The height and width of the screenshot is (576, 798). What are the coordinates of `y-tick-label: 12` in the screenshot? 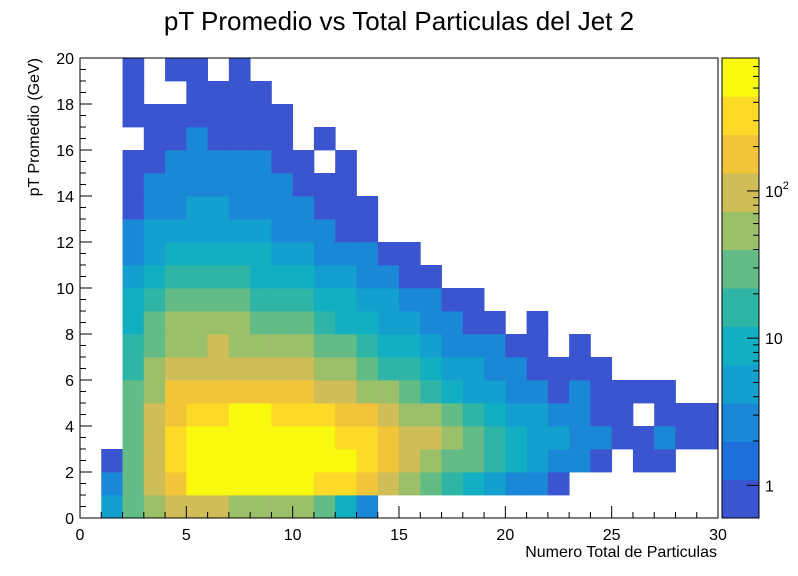 It's located at (65, 243).